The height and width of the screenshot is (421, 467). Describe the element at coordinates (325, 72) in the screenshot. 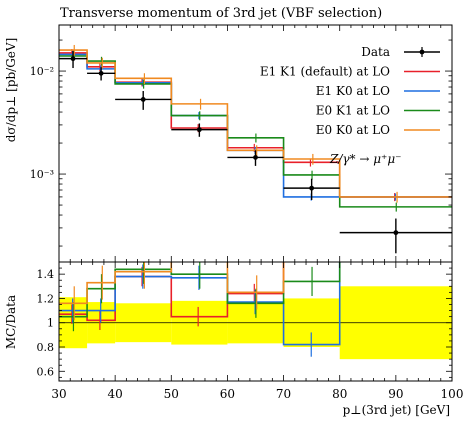

I see `legend-label-1: E1 K1 (default) at LO` at that location.